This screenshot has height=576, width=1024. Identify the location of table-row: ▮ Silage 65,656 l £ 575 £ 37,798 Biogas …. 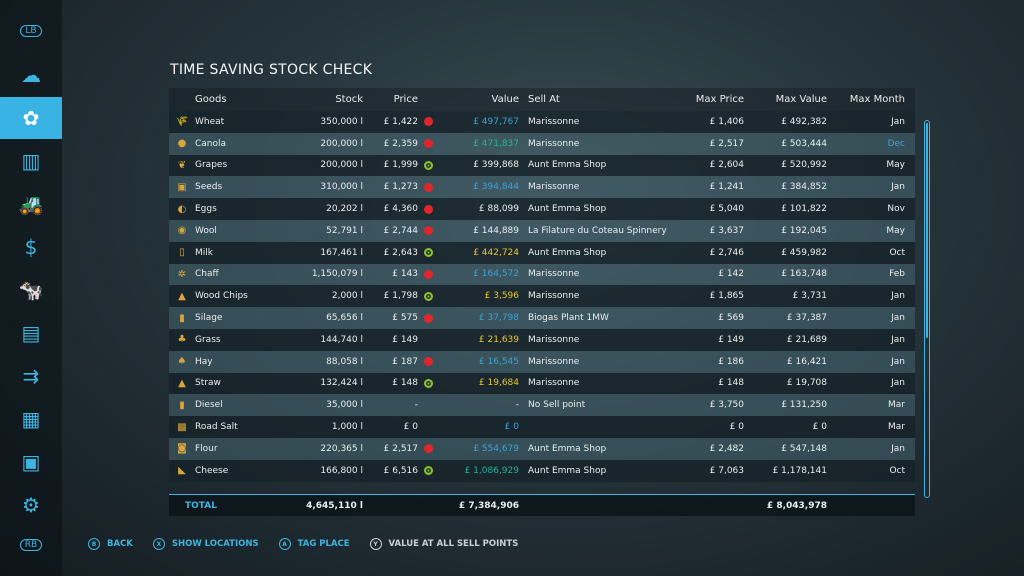
(542, 318).